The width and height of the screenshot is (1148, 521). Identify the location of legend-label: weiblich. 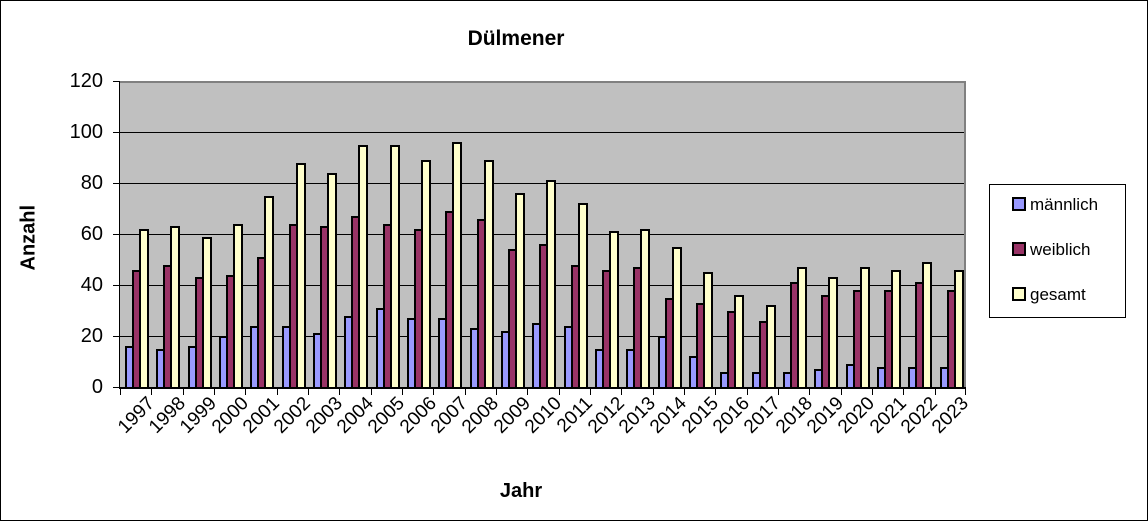
(1060, 249).